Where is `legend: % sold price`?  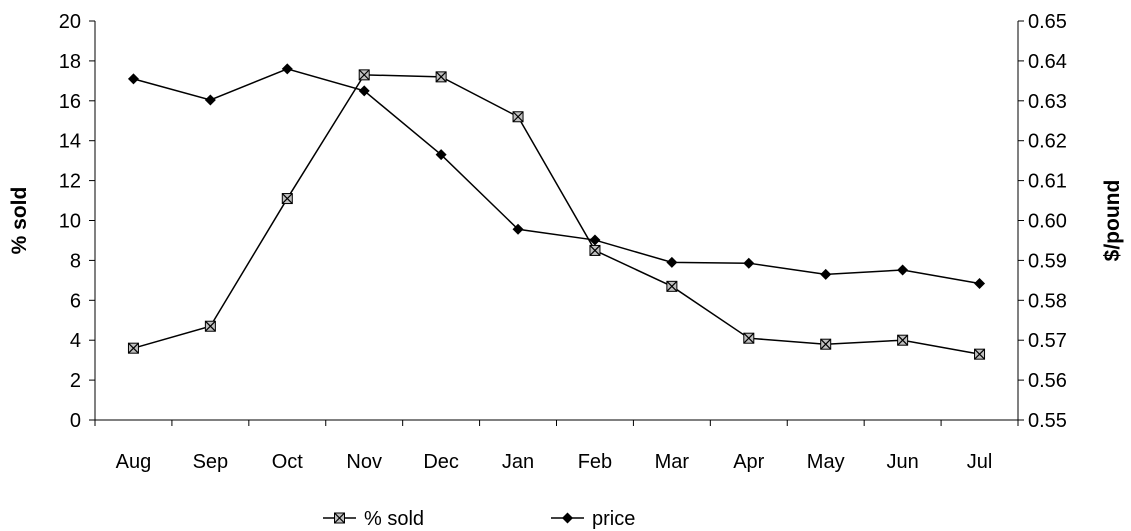
legend: % sold price is located at coordinates (479, 519).